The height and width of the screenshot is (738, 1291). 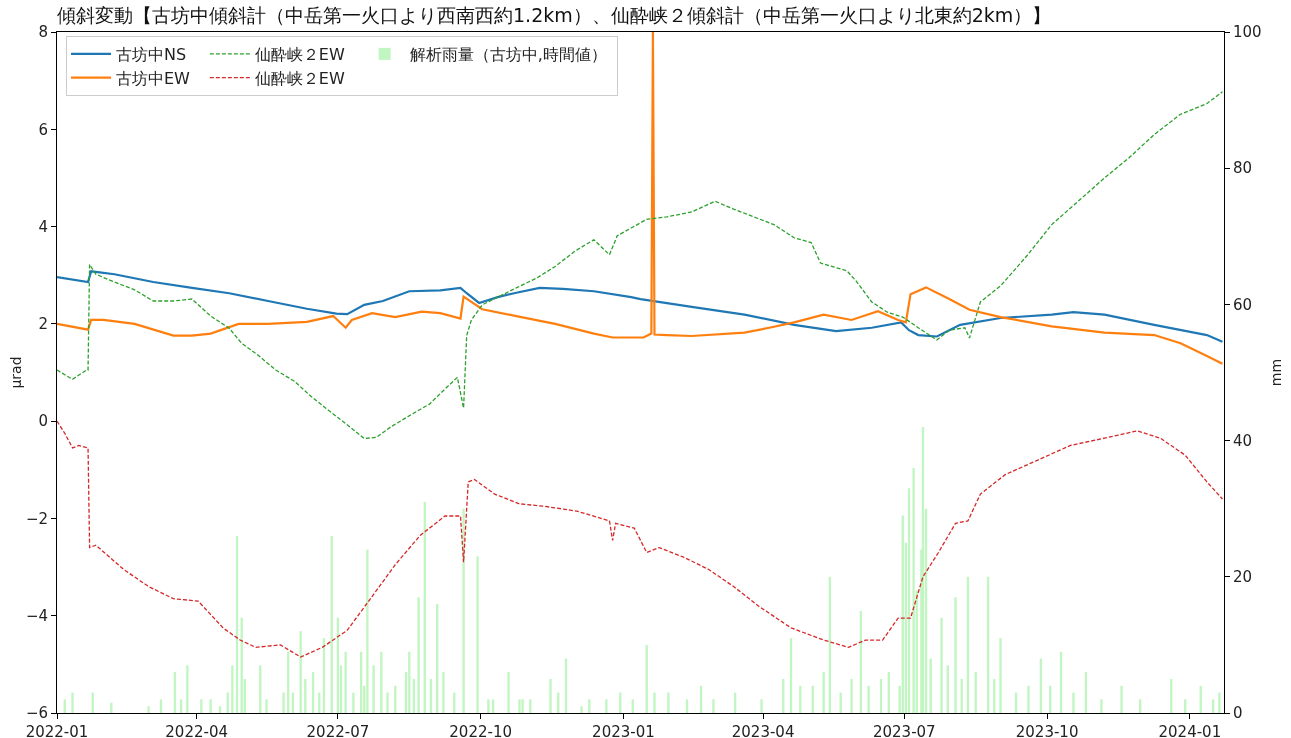 I want to click on y-tick-label: −4, so click(x=36, y=615).